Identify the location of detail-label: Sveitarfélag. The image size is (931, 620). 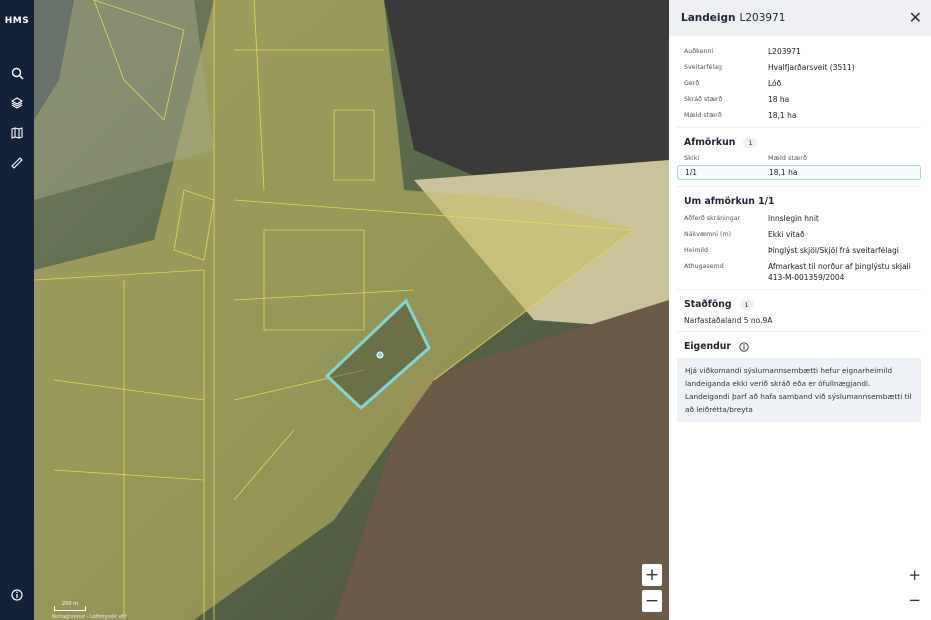
(703, 67).